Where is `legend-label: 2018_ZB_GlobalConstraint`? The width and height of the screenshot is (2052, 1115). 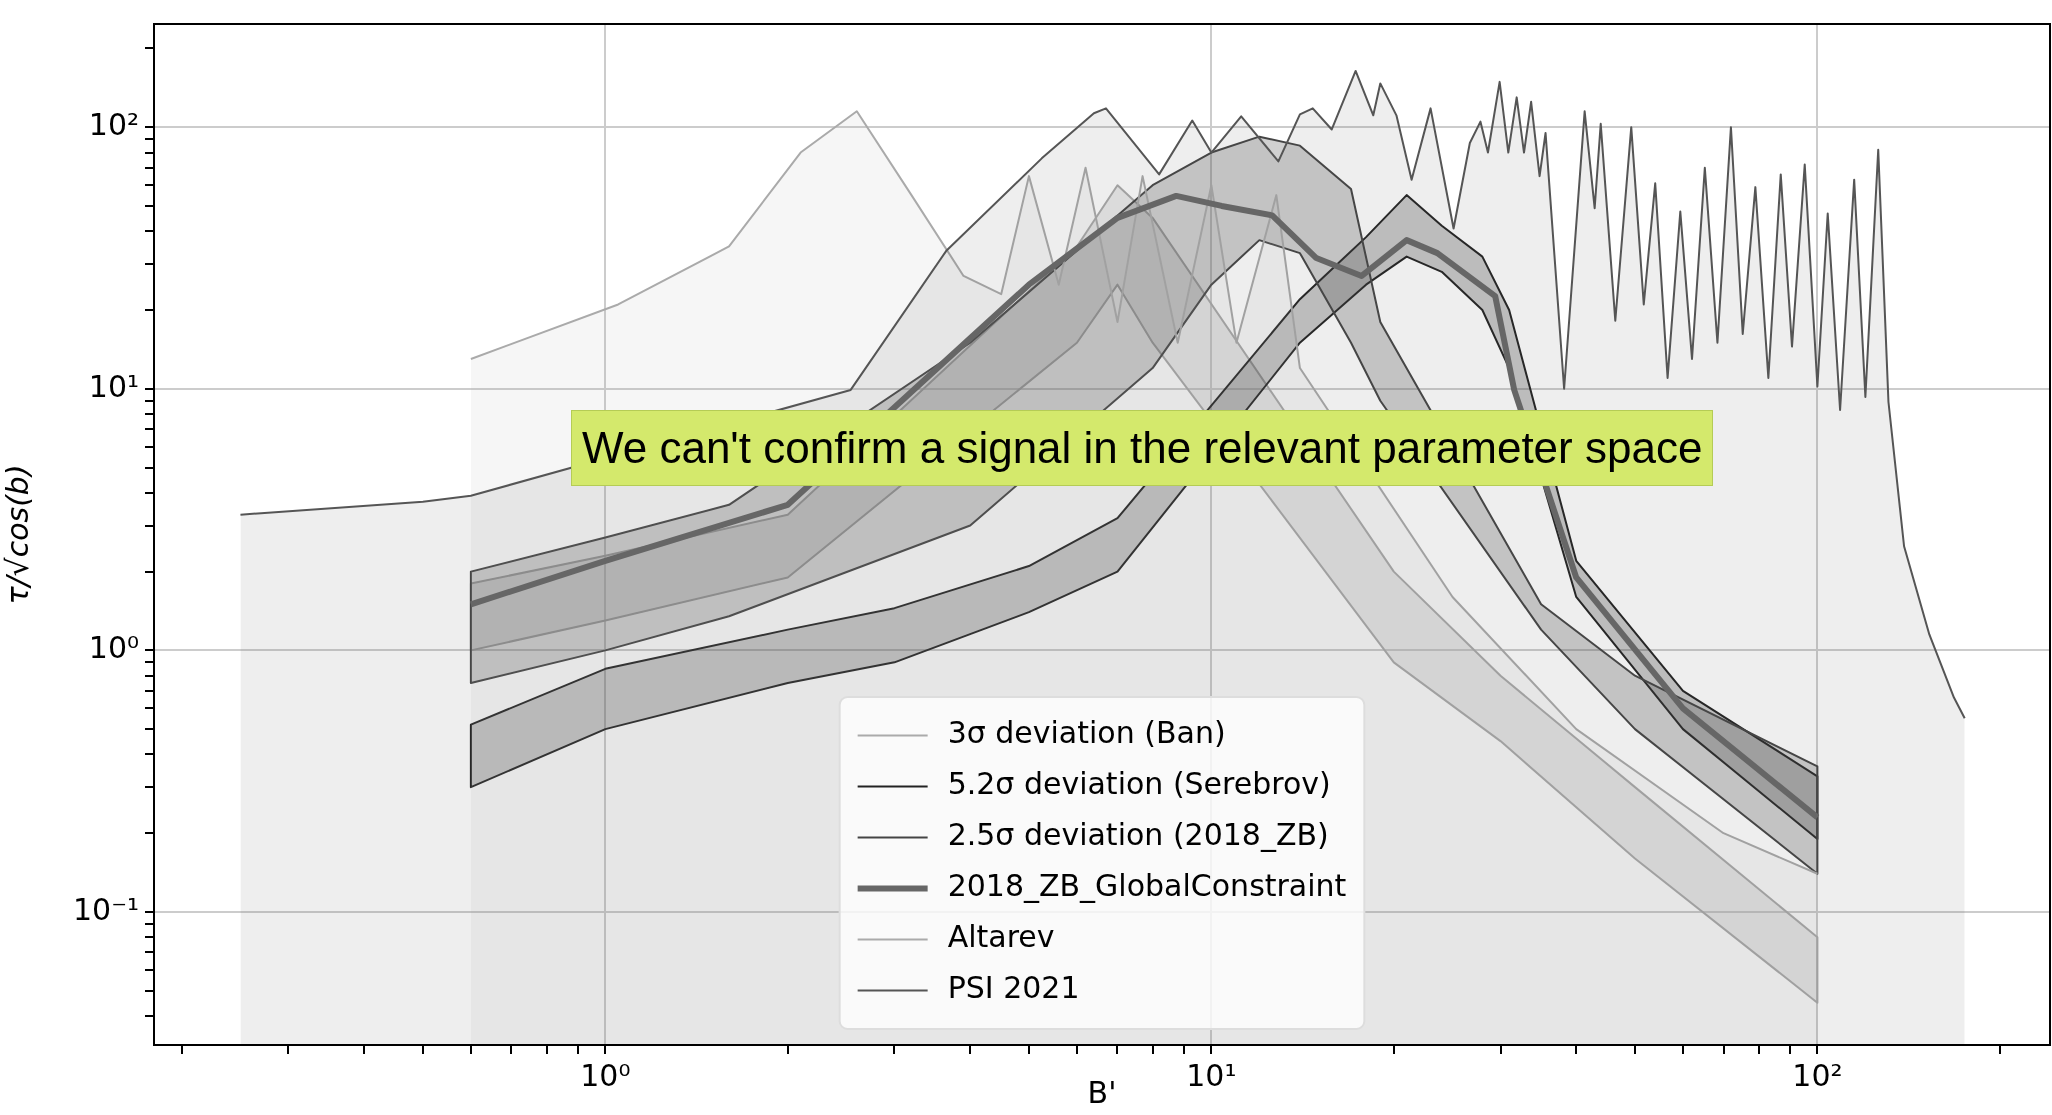
legend-label: 2018_ZB_GlobalConstraint is located at coordinates (1147, 886).